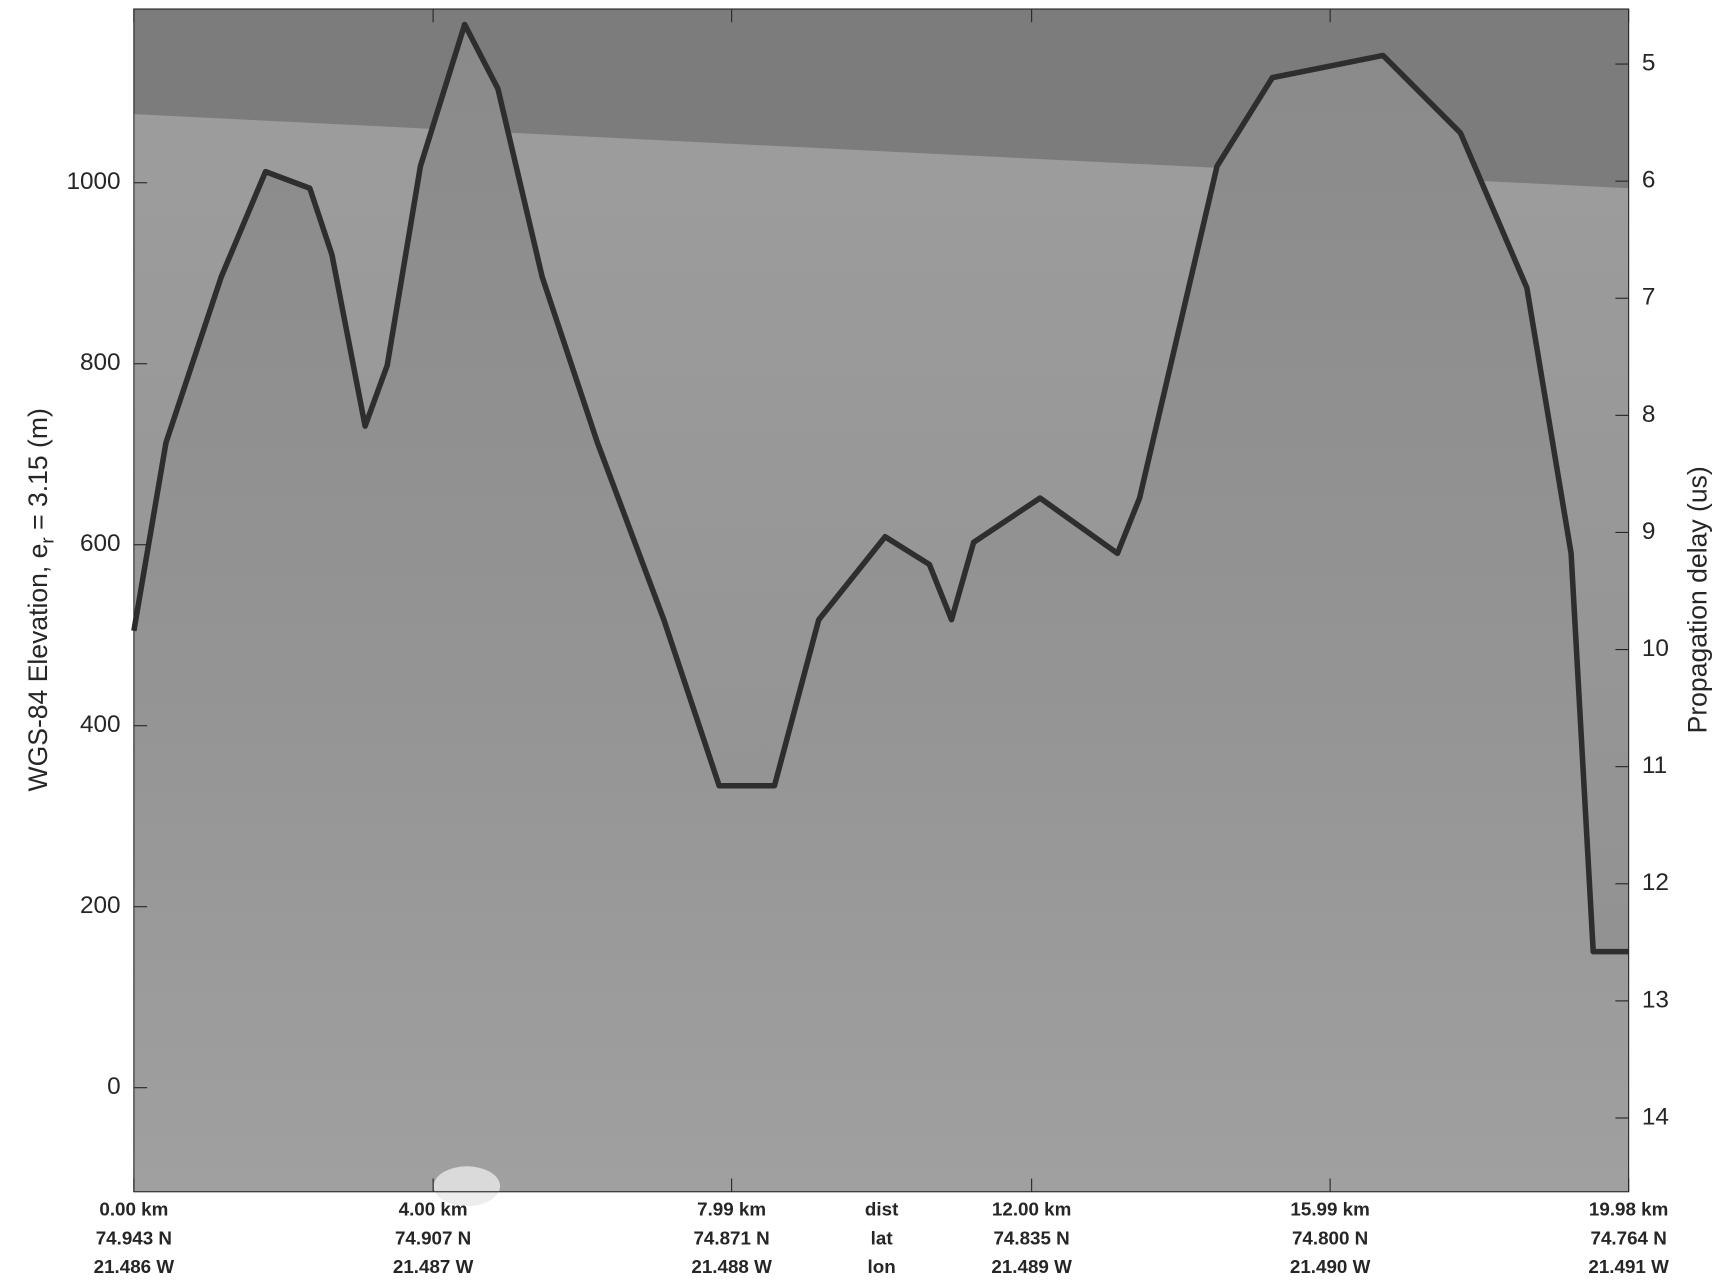 This screenshot has width=1726, height=1281. Describe the element at coordinates (100, 362) in the screenshot. I see `y-tick-label: 800` at that location.